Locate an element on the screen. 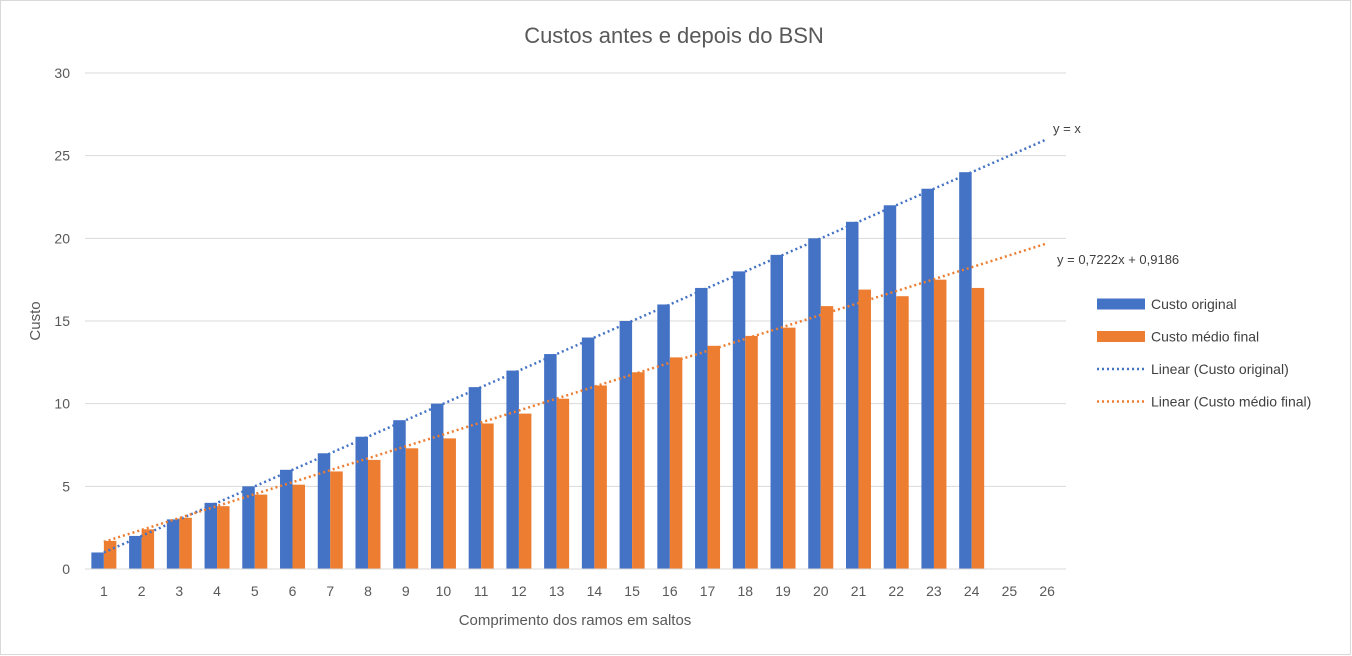 The width and height of the screenshot is (1352, 656). x-tick-label: 1 is located at coordinates (104, 591).